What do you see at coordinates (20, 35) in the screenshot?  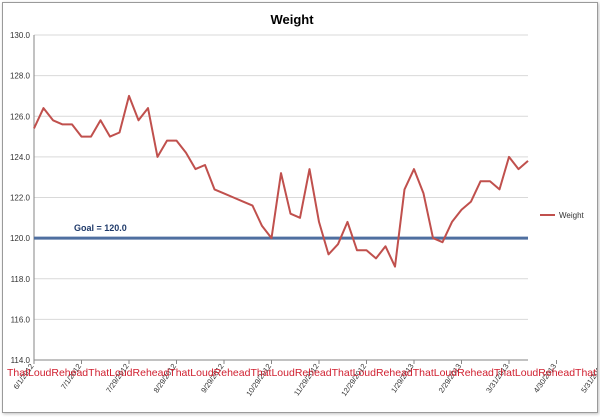 I see `y-tick-label: 130.0` at bounding box center [20, 35].